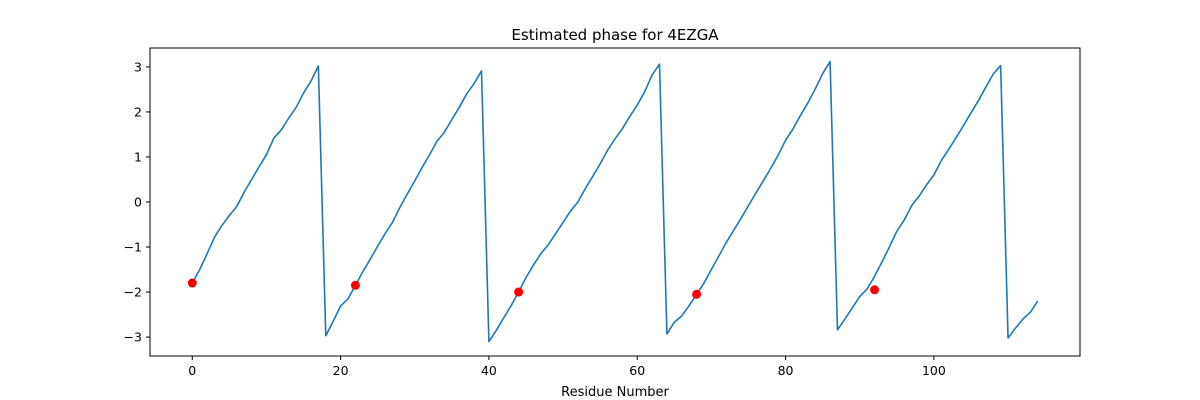 The height and width of the screenshot is (400, 1200). Describe the element at coordinates (133, 292) in the screenshot. I see `y-tick-label: −2` at that location.